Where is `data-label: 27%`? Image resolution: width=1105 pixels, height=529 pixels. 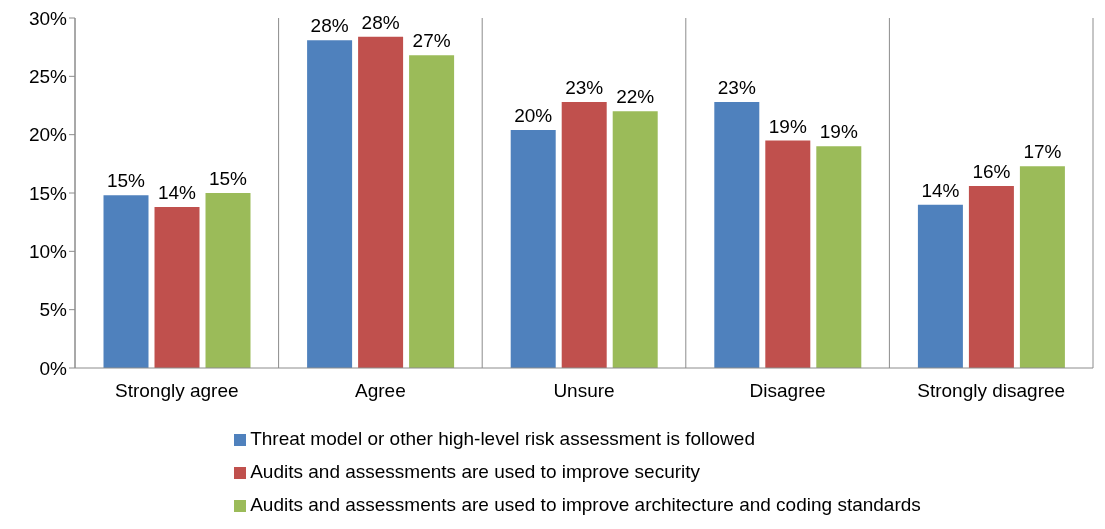 data-label: 27% is located at coordinates (431, 41).